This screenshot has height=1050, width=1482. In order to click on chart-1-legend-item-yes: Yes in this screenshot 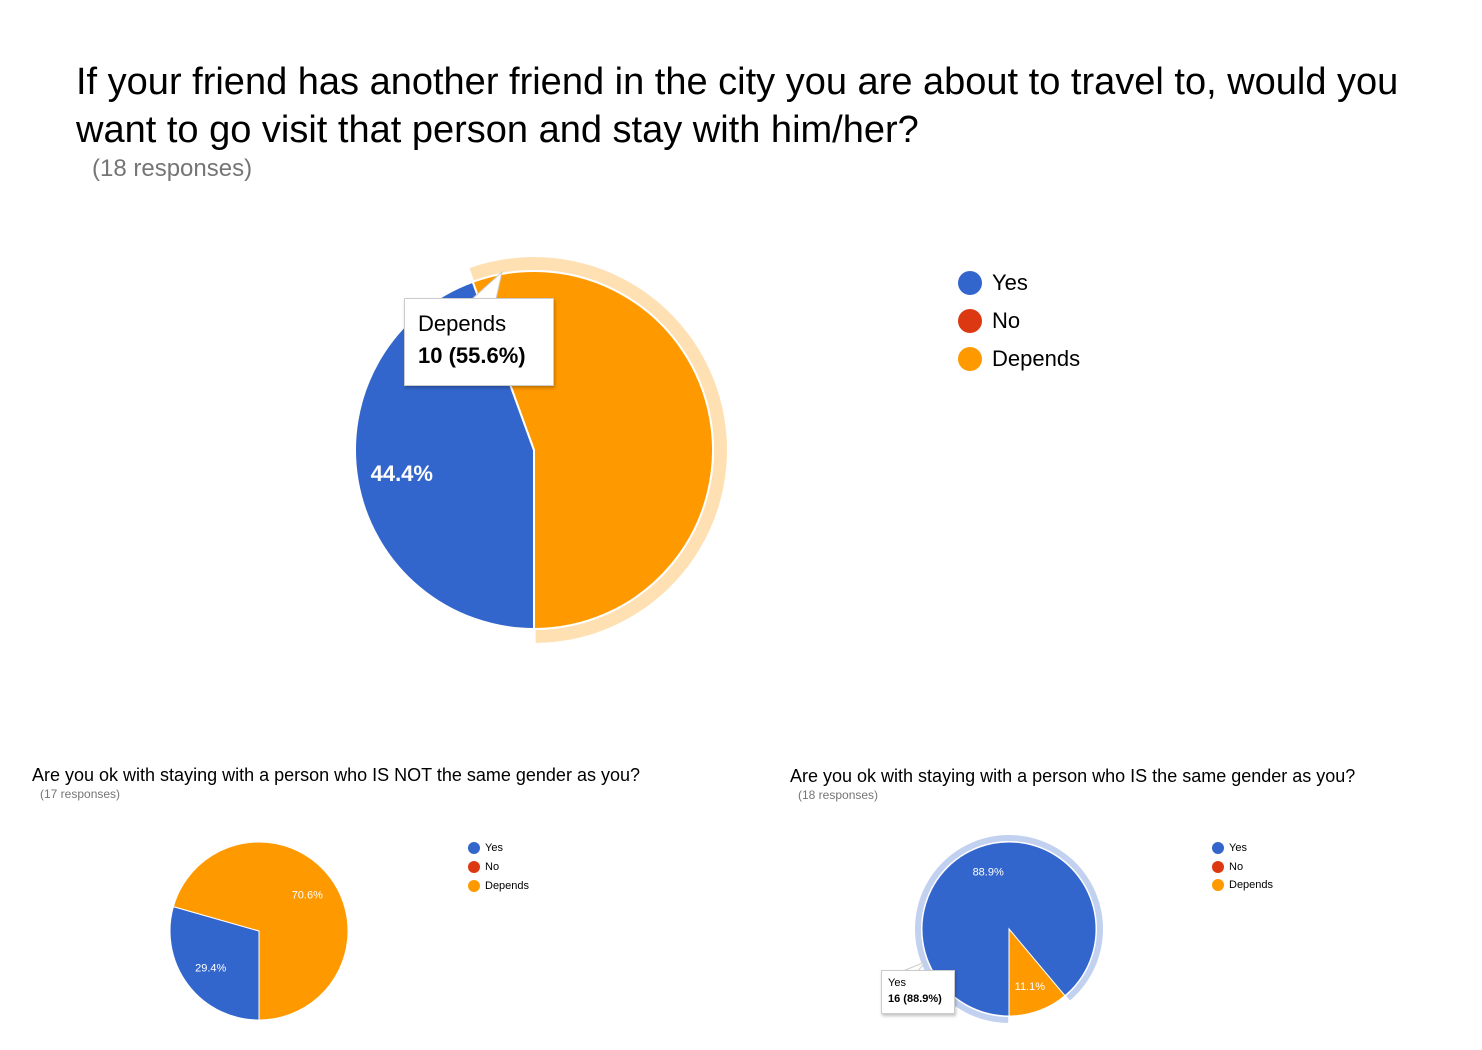, I will do `click(993, 283)`.